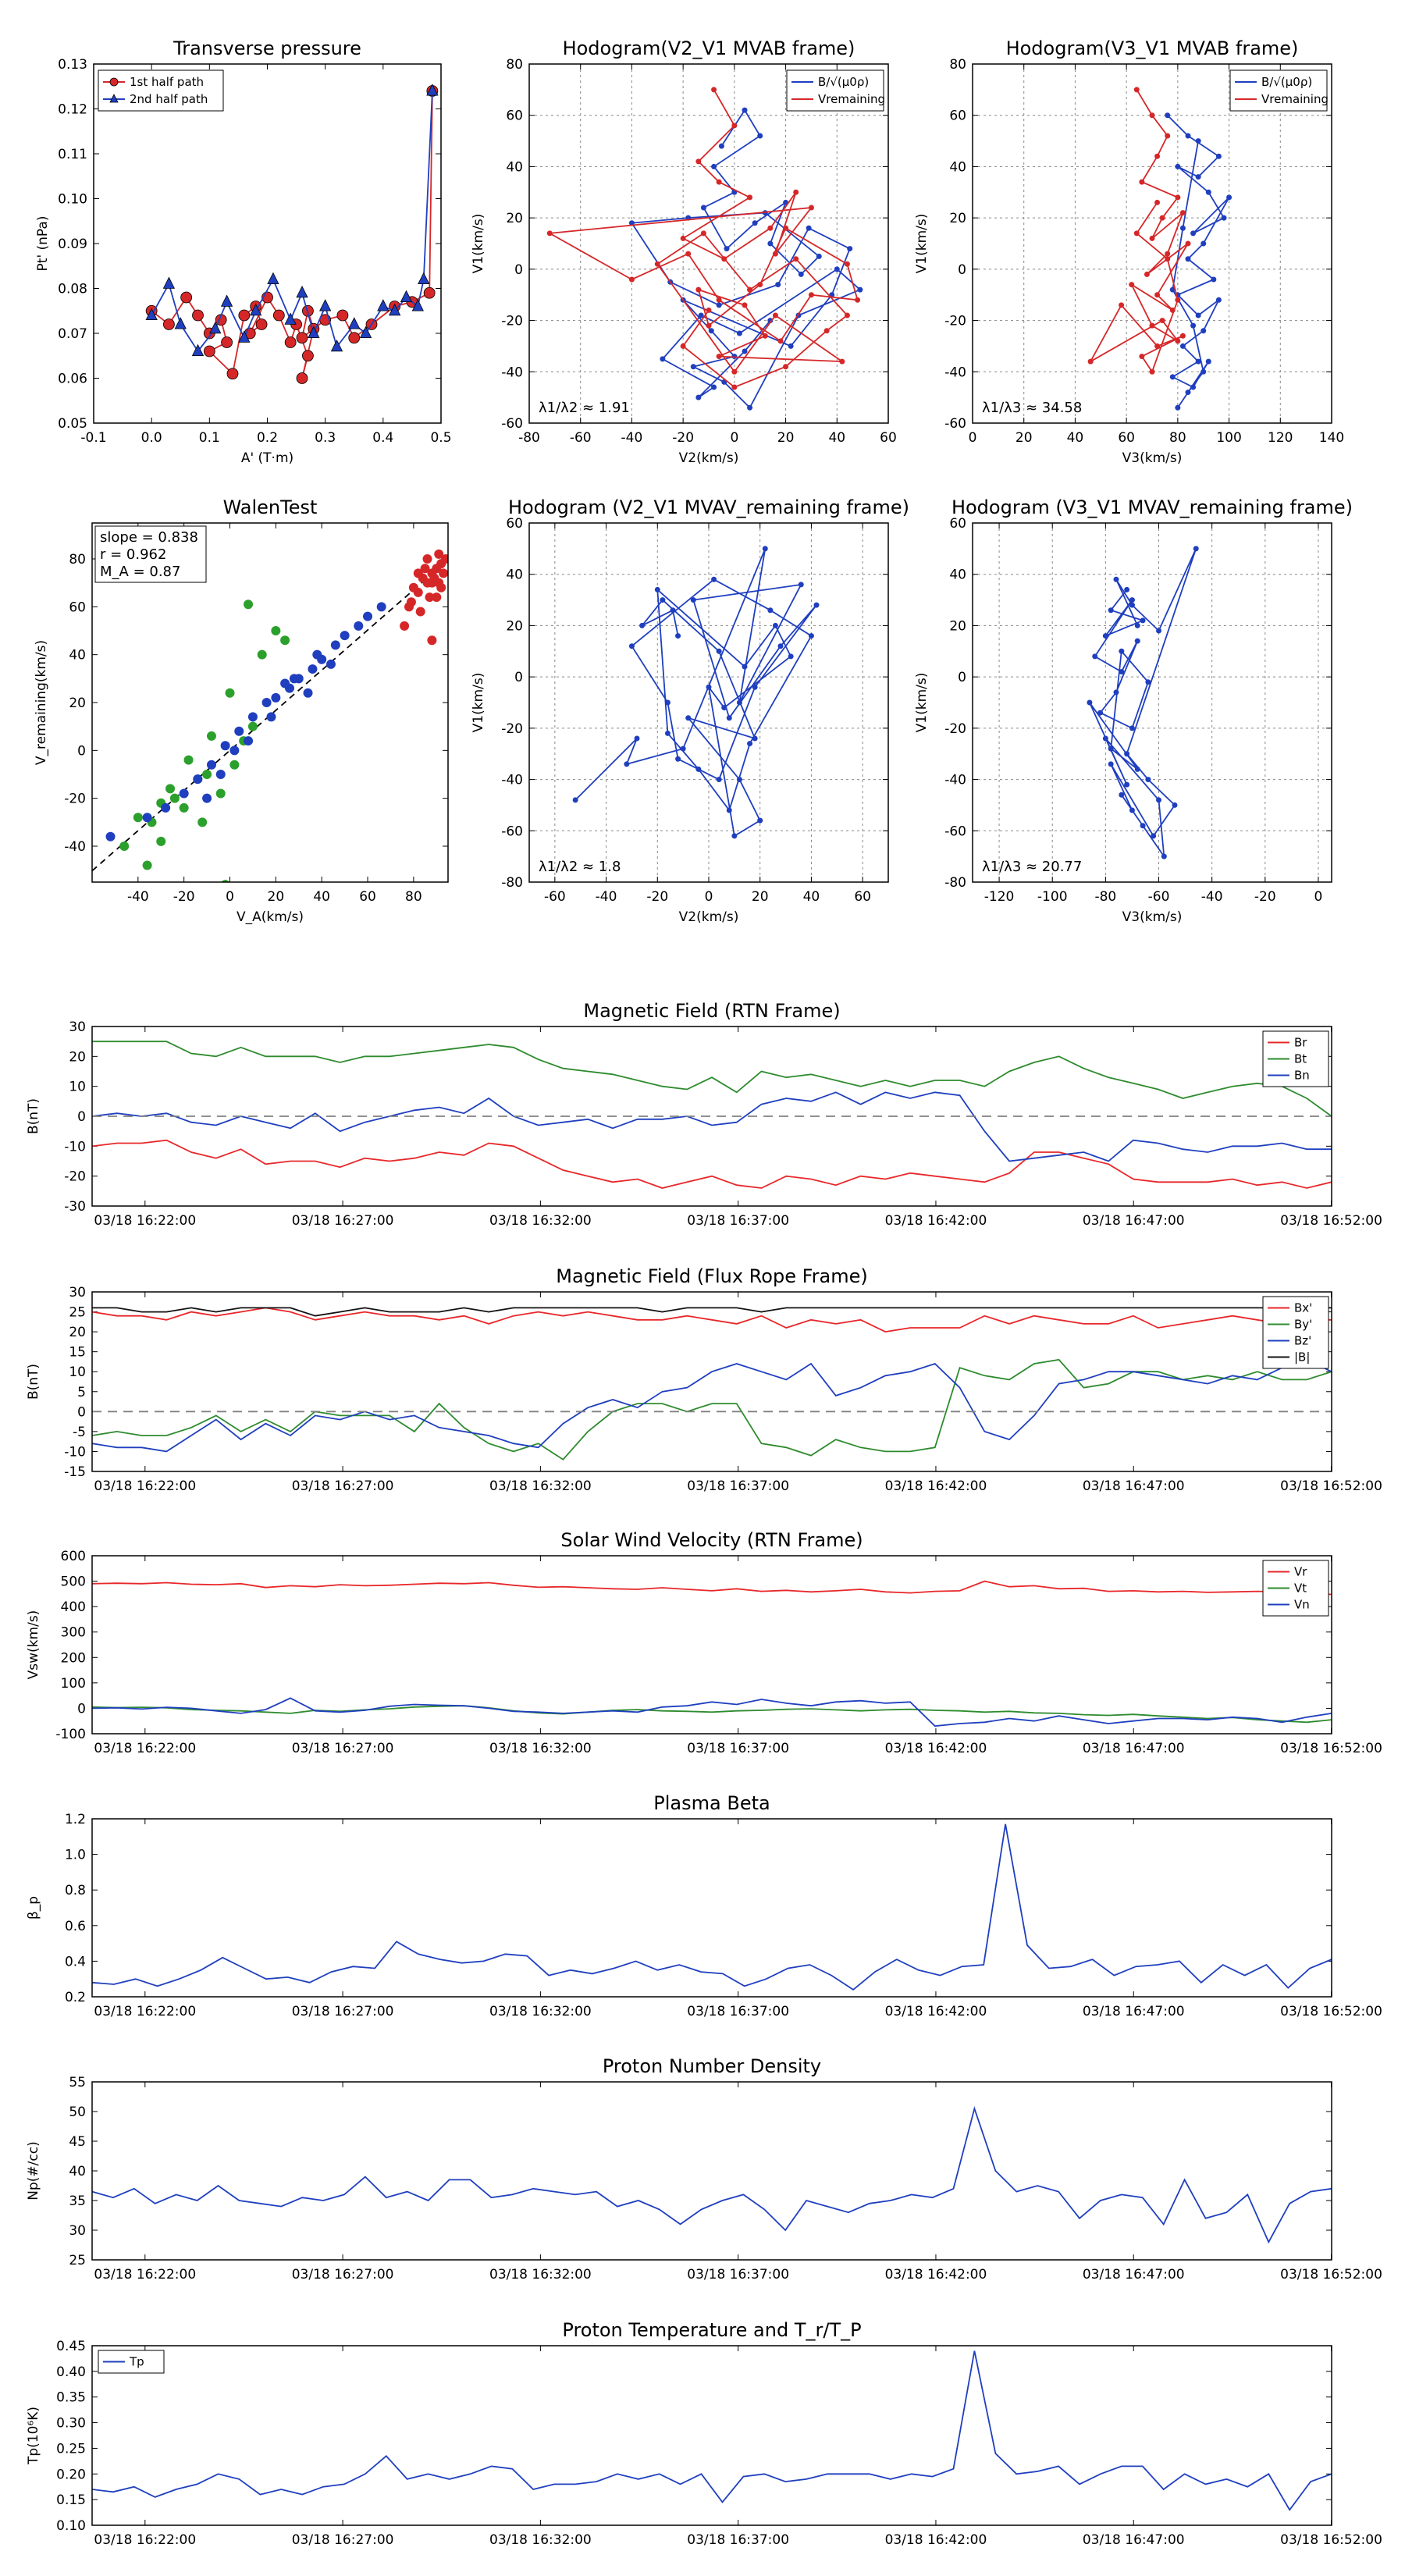  Describe the element at coordinates (75, 1207) in the screenshot. I see `y-tick-label: -30` at that location.